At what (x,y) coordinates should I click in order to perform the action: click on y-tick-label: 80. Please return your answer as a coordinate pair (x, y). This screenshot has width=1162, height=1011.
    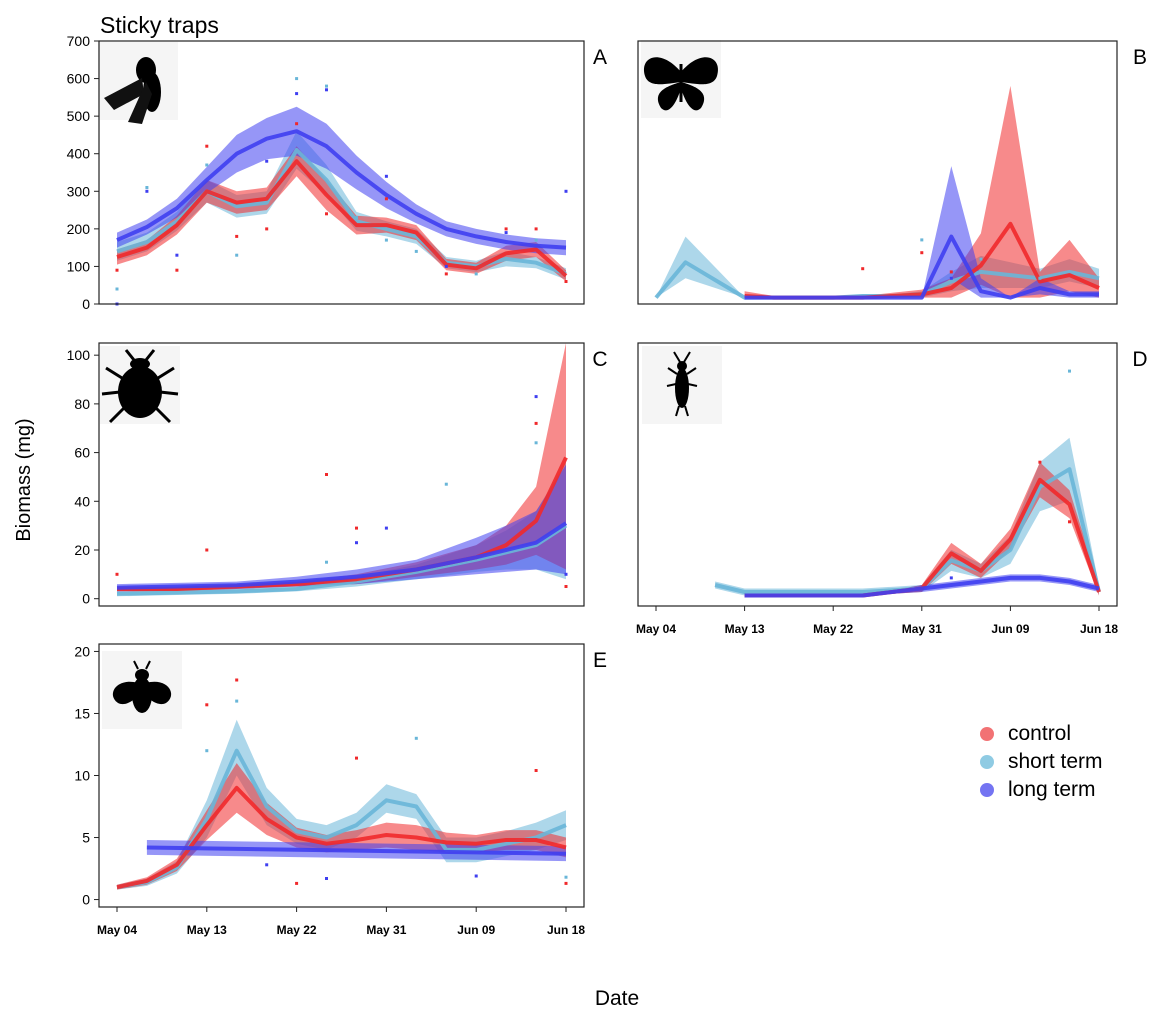
    Looking at the image, I should click on (82, 404).